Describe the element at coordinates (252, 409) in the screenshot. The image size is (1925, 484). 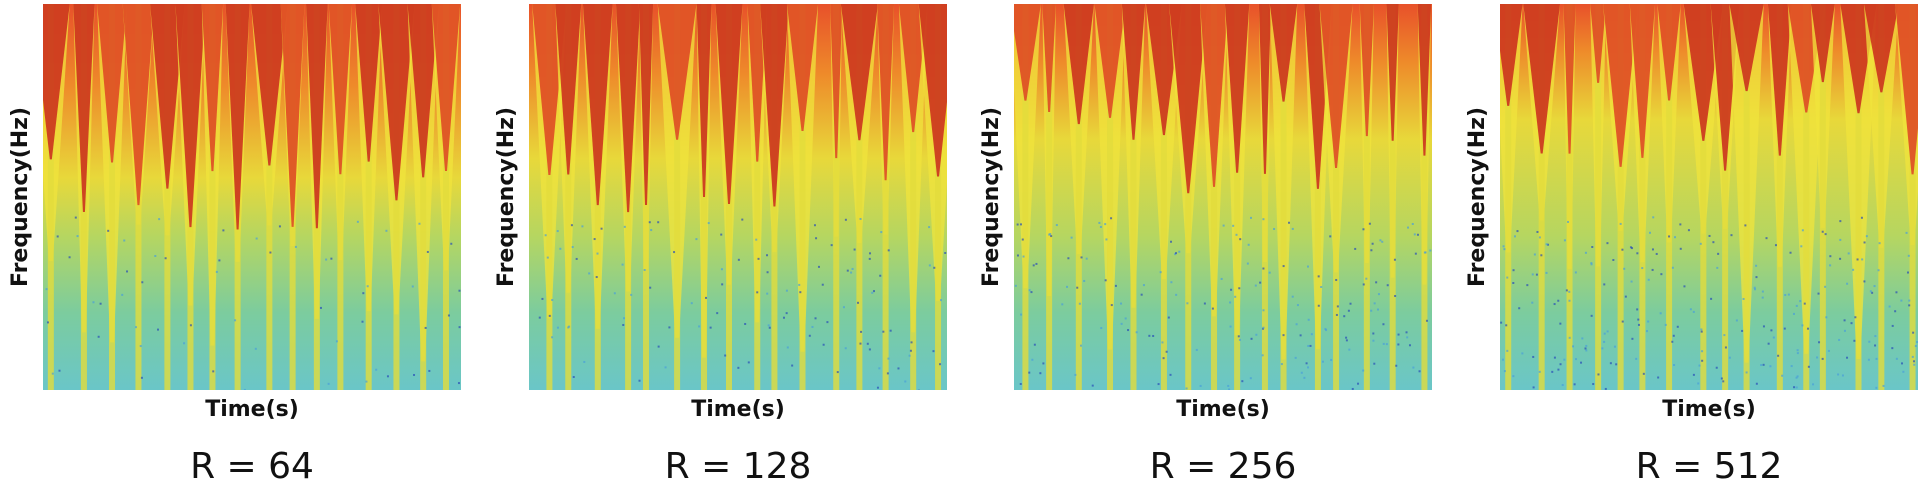
I see `x-axis-label: Time(s)` at that location.